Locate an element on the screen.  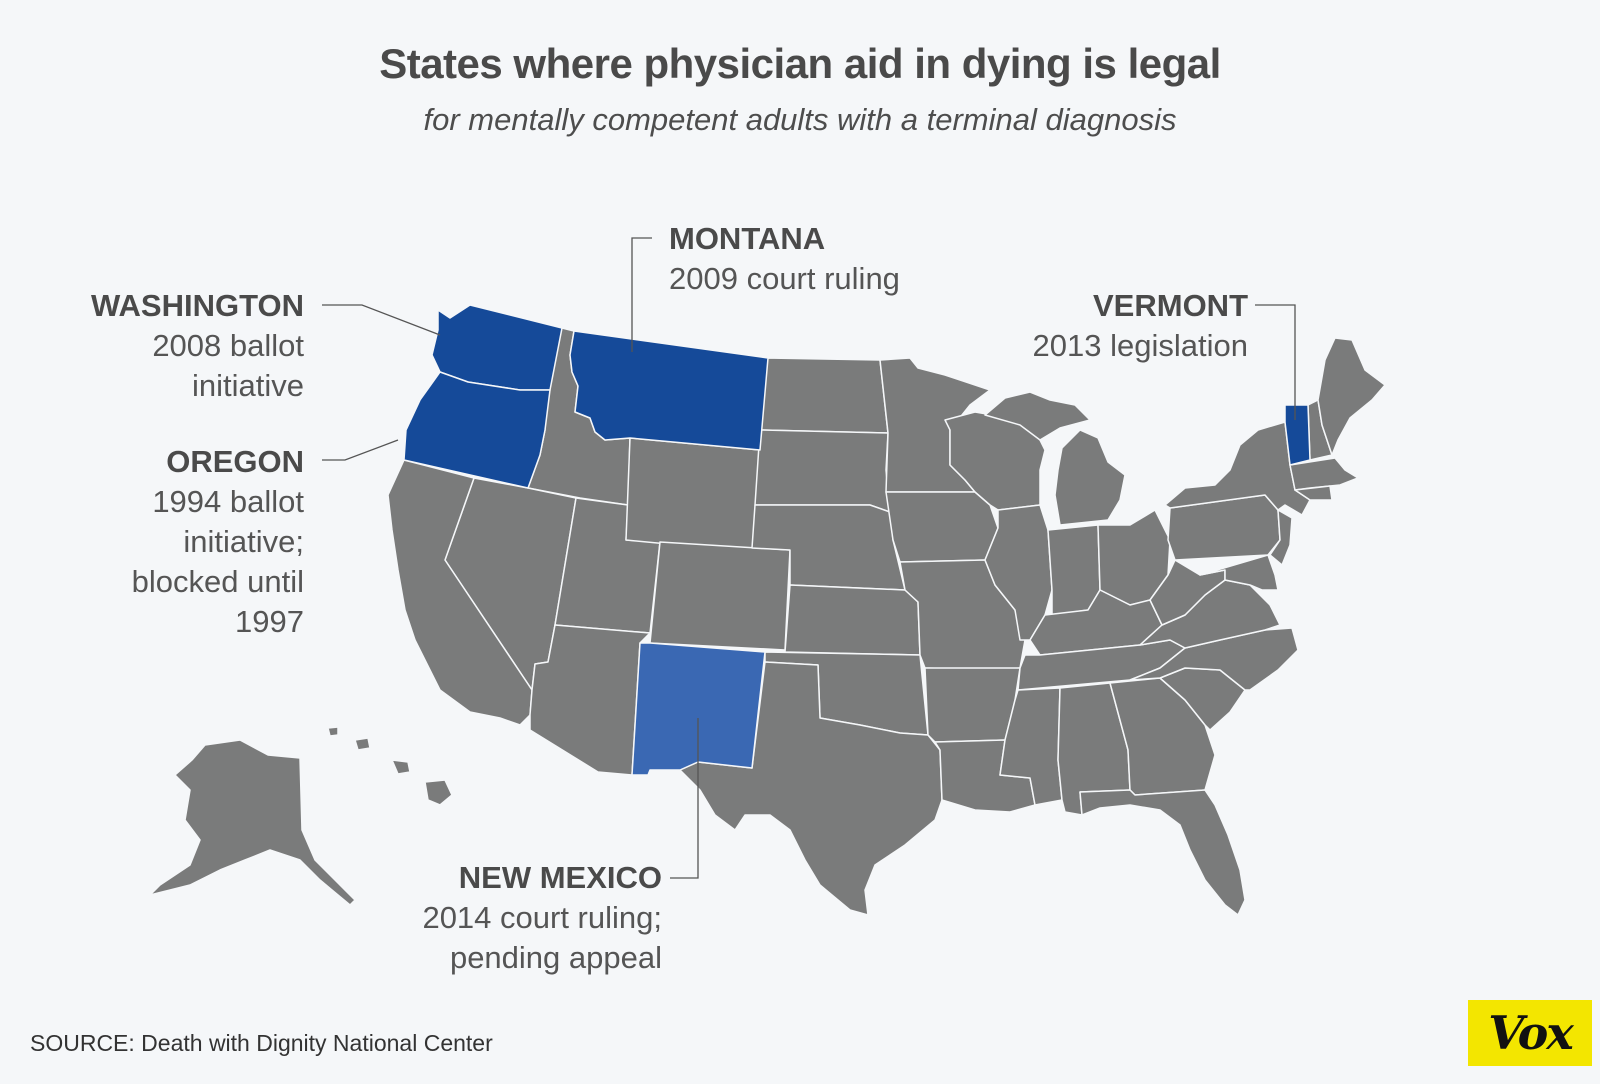
state-wyoming is located at coordinates (693, 495).